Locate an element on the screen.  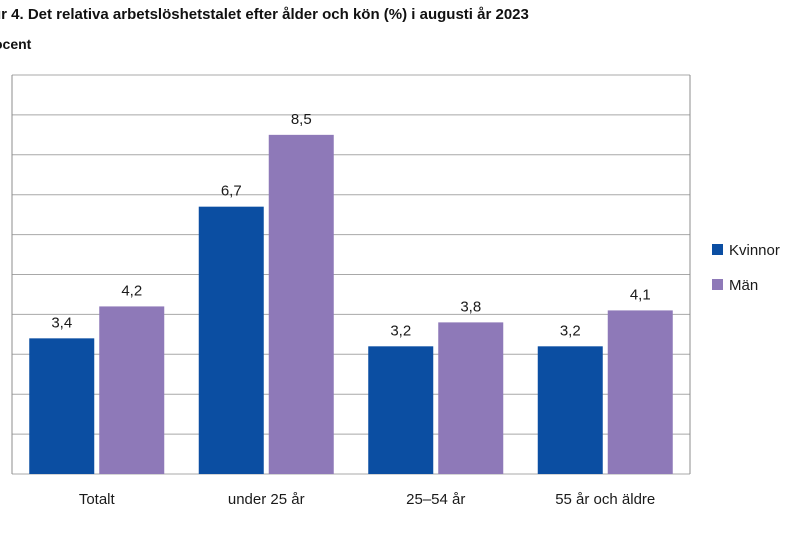
value-label: 4,1 is located at coordinates (640, 294).